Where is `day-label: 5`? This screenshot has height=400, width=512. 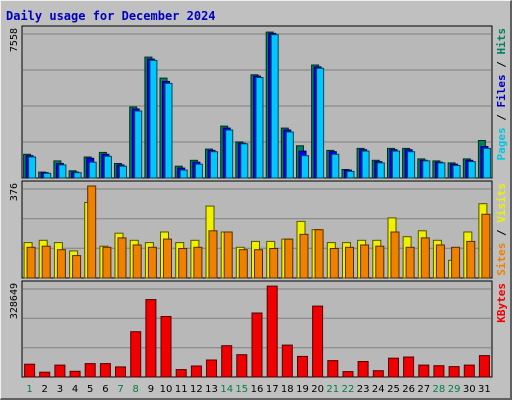
day-label: 5 is located at coordinates (90, 389).